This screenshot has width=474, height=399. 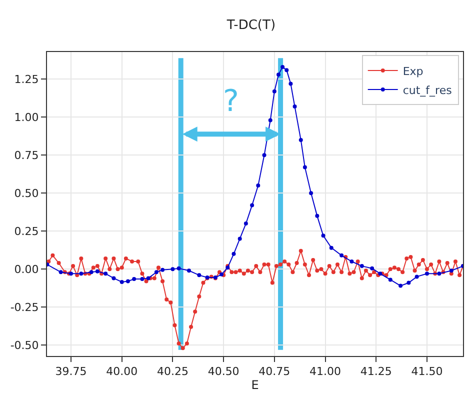 I want to click on annotation: ?, so click(x=231, y=101).